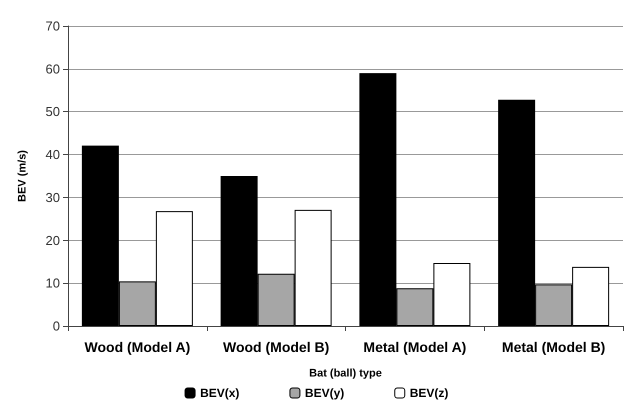 Image resolution: width=633 pixels, height=416 pixels. Describe the element at coordinates (53, 240) in the screenshot. I see `y-tick-label: 20` at that location.